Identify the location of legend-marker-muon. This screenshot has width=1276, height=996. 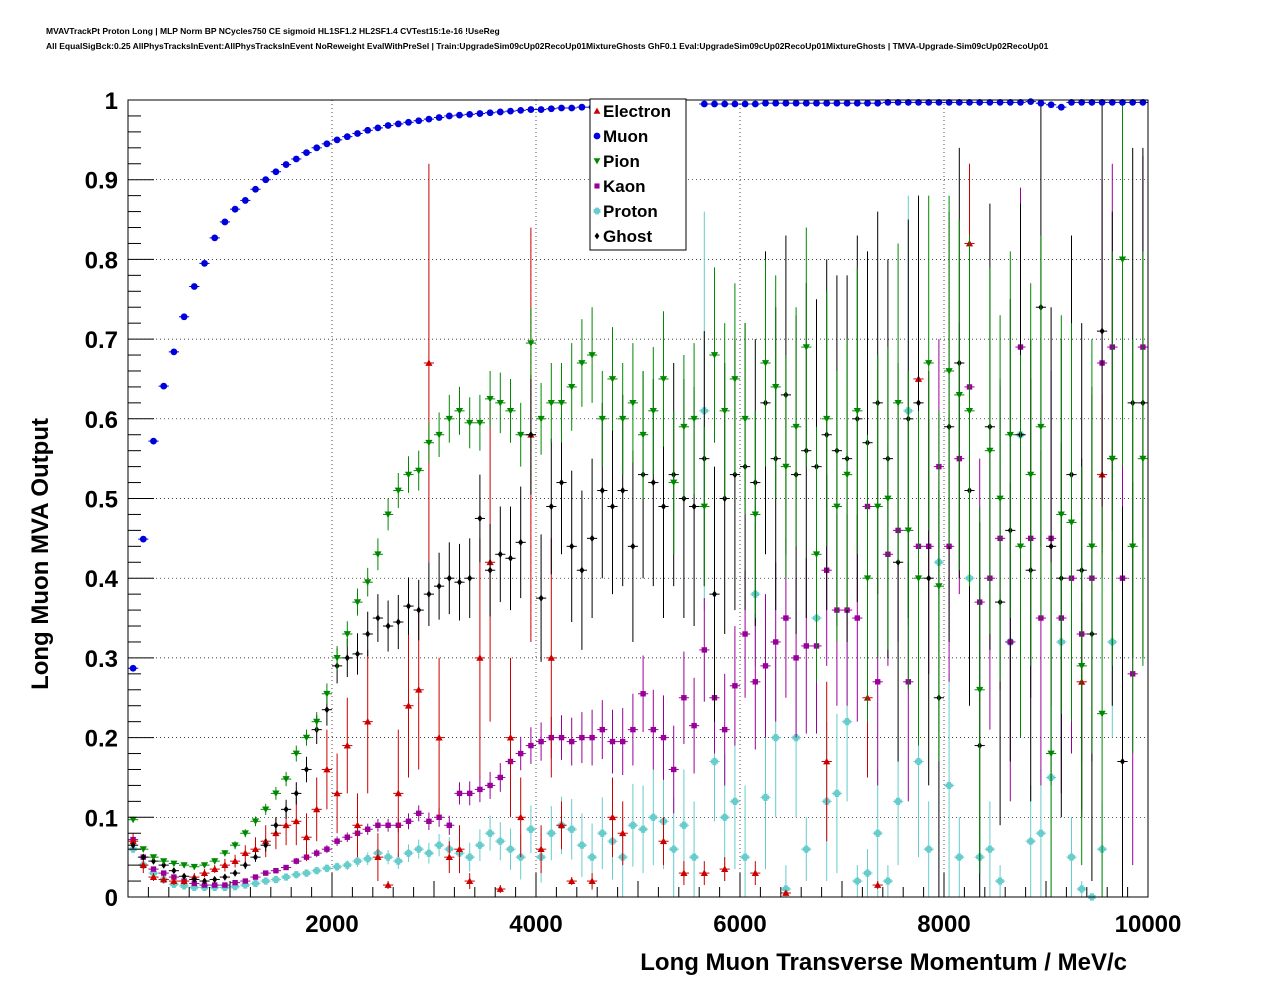
(597, 136).